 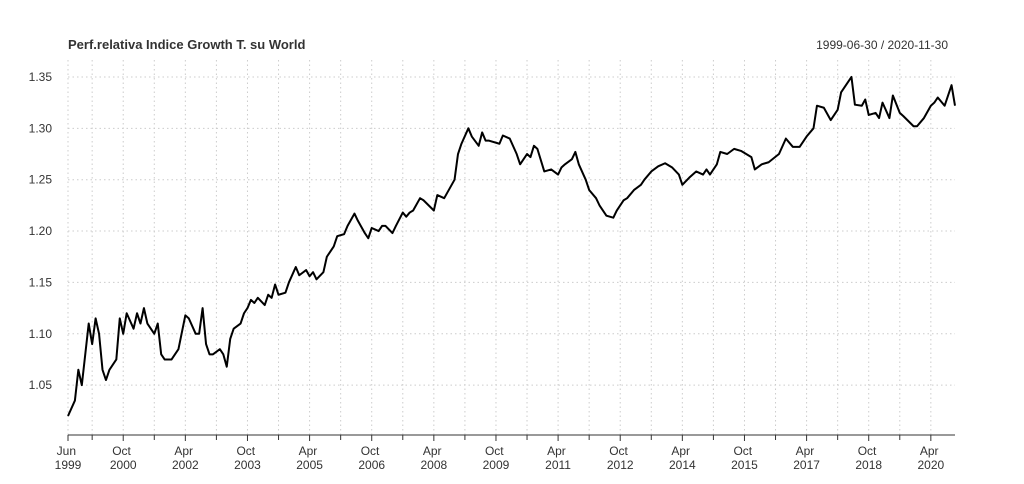 What do you see at coordinates (682, 458) in the screenshot?
I see `x-tick-label: Apr 2014` at bounding box center [682, 458].